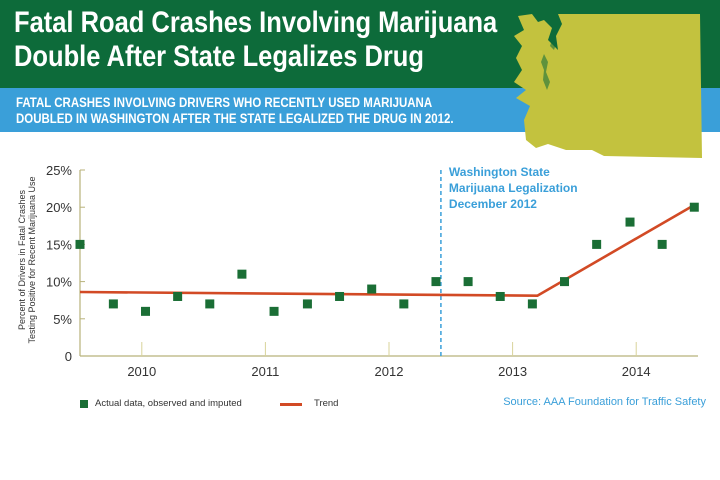  Describe the element at coordinates (59, 207) in the screenshot. I see `y-tick-label: 20%` at that location.